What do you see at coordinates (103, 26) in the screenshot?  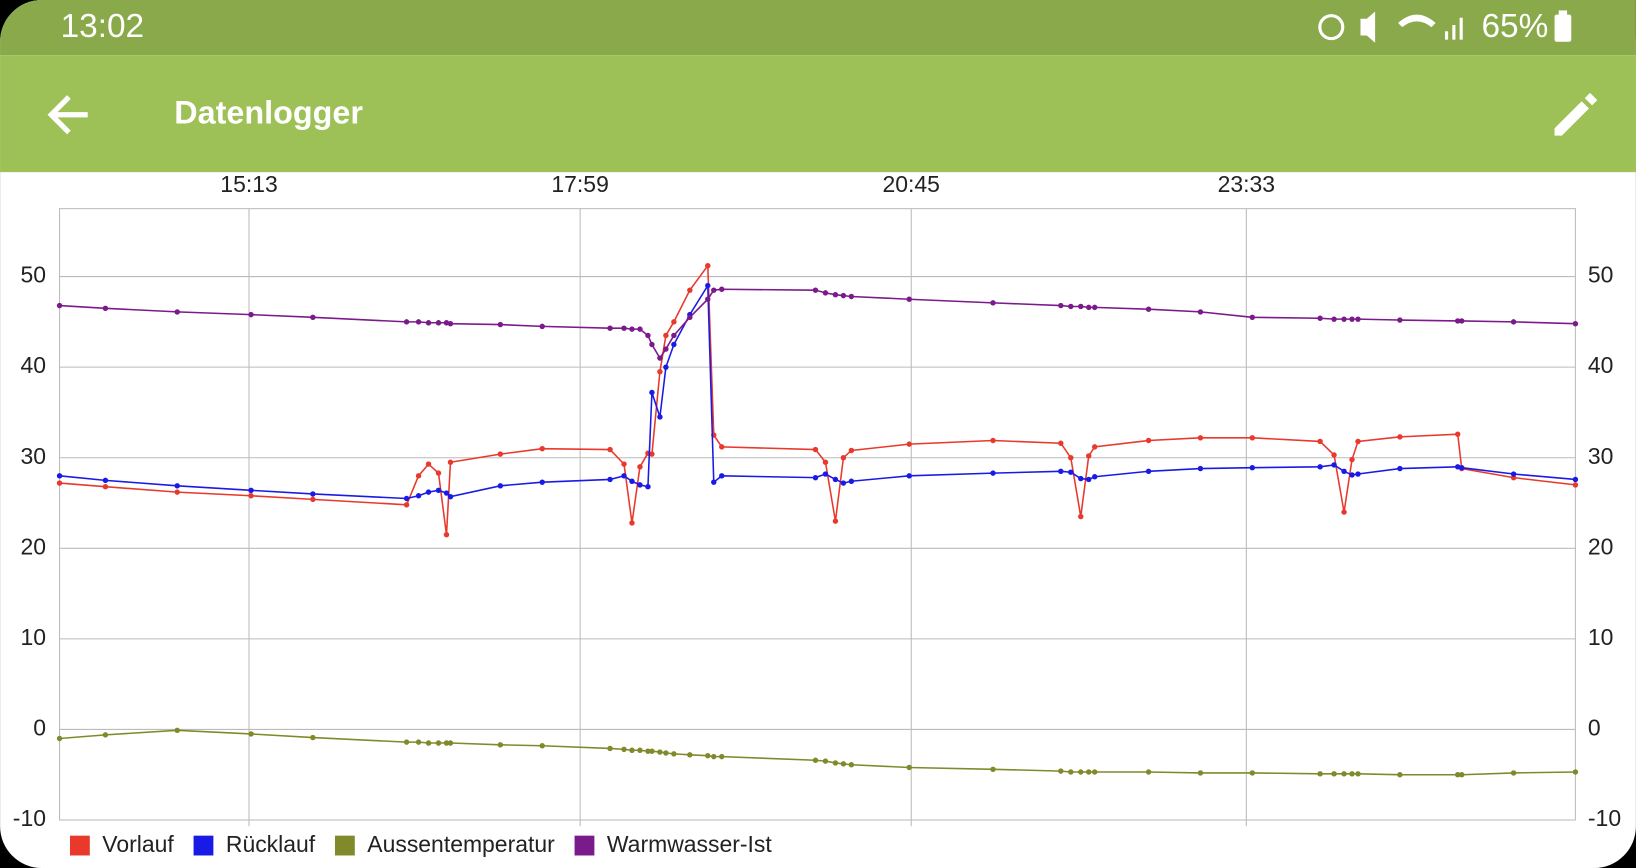 I see `status-time: 13:02` at bounding box center [103, 26].